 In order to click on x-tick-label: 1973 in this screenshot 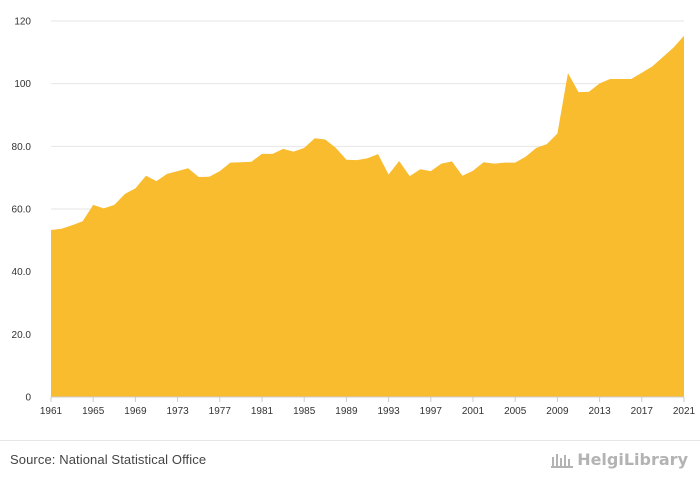, I will do `click(177, 411)`.